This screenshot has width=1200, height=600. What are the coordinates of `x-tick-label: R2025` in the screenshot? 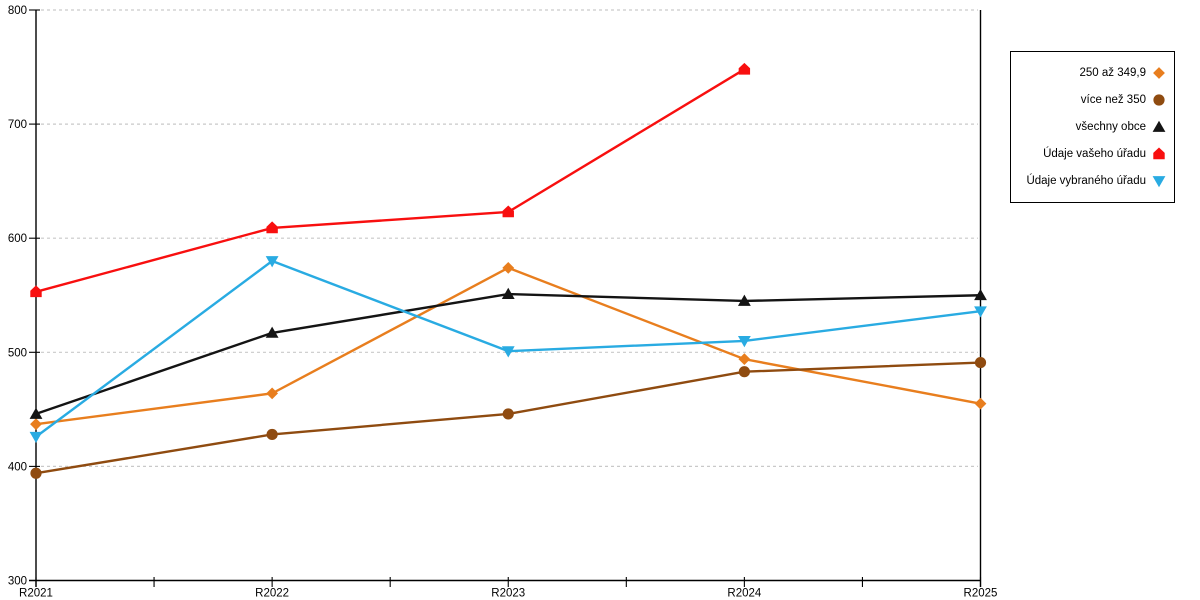 It's located at (981, 594).